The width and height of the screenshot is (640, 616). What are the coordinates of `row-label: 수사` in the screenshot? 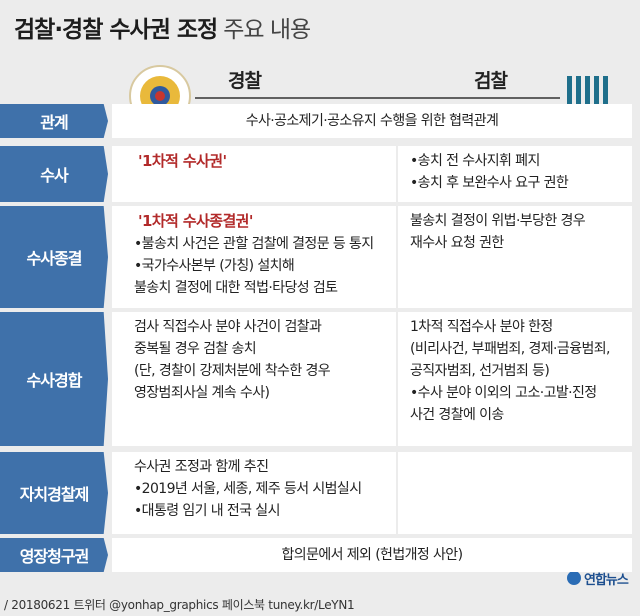 It's located at (54, 174).